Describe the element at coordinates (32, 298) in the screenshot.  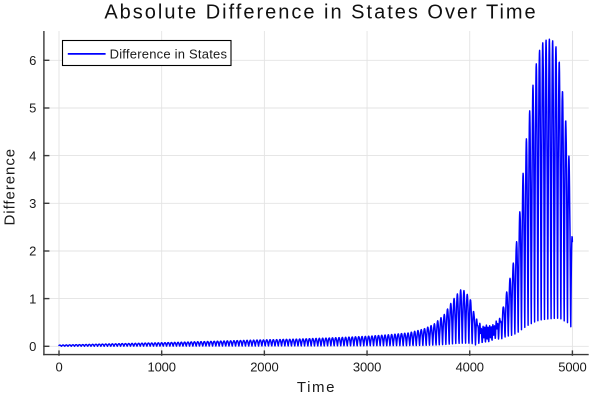
I see `svg-text: 1` at that location.